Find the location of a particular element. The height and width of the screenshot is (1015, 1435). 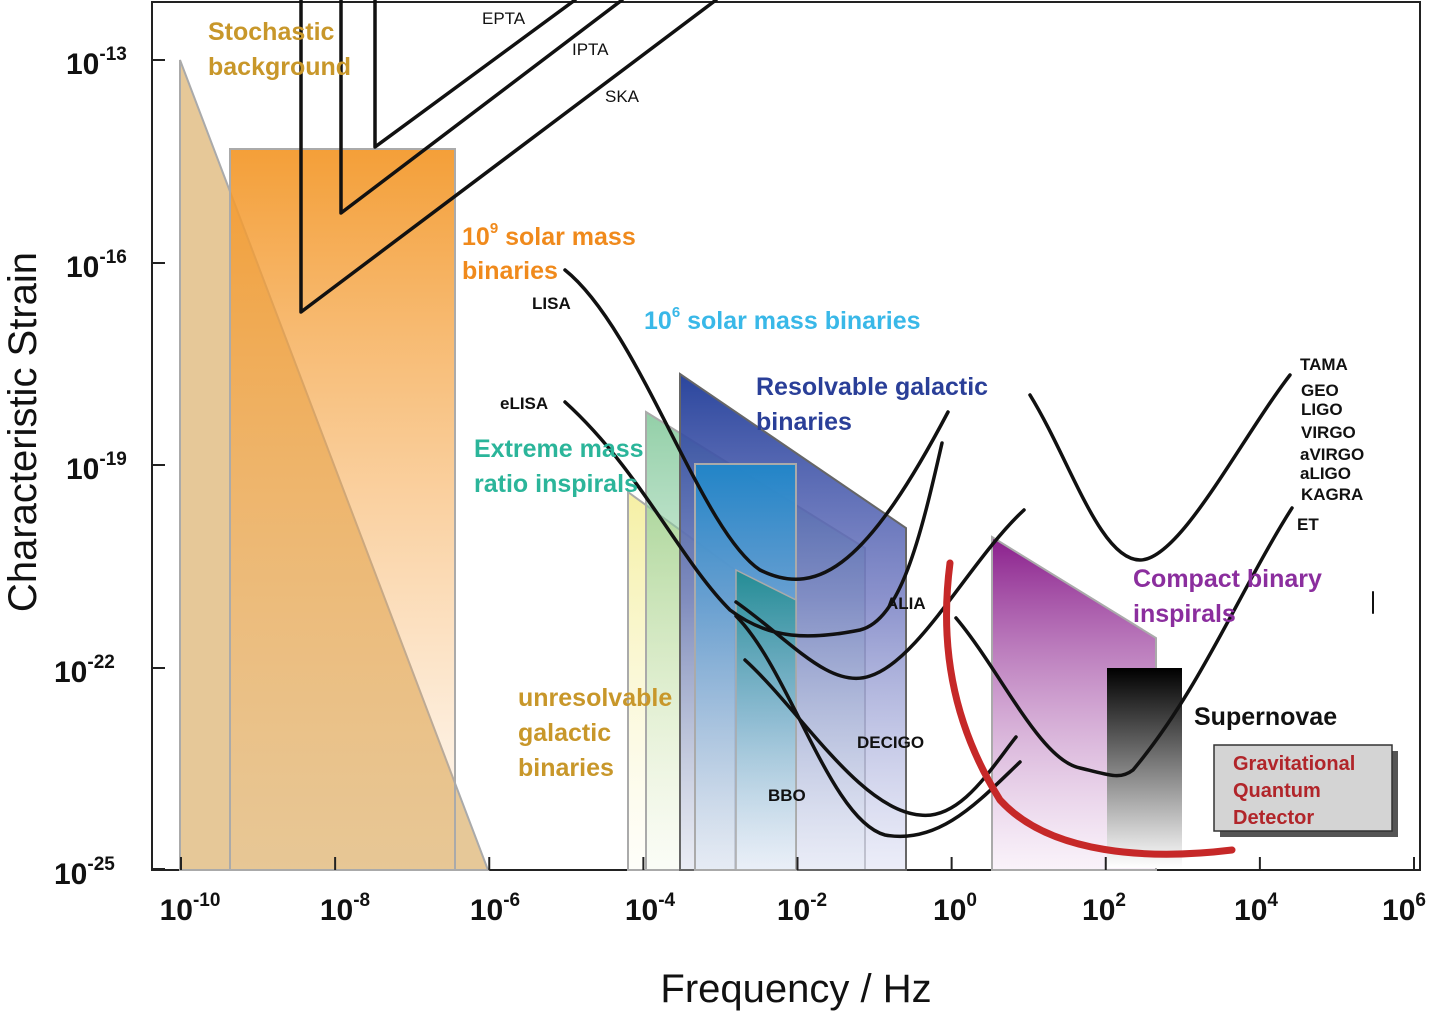

gqd-box is located at coordinates (1303, 788).